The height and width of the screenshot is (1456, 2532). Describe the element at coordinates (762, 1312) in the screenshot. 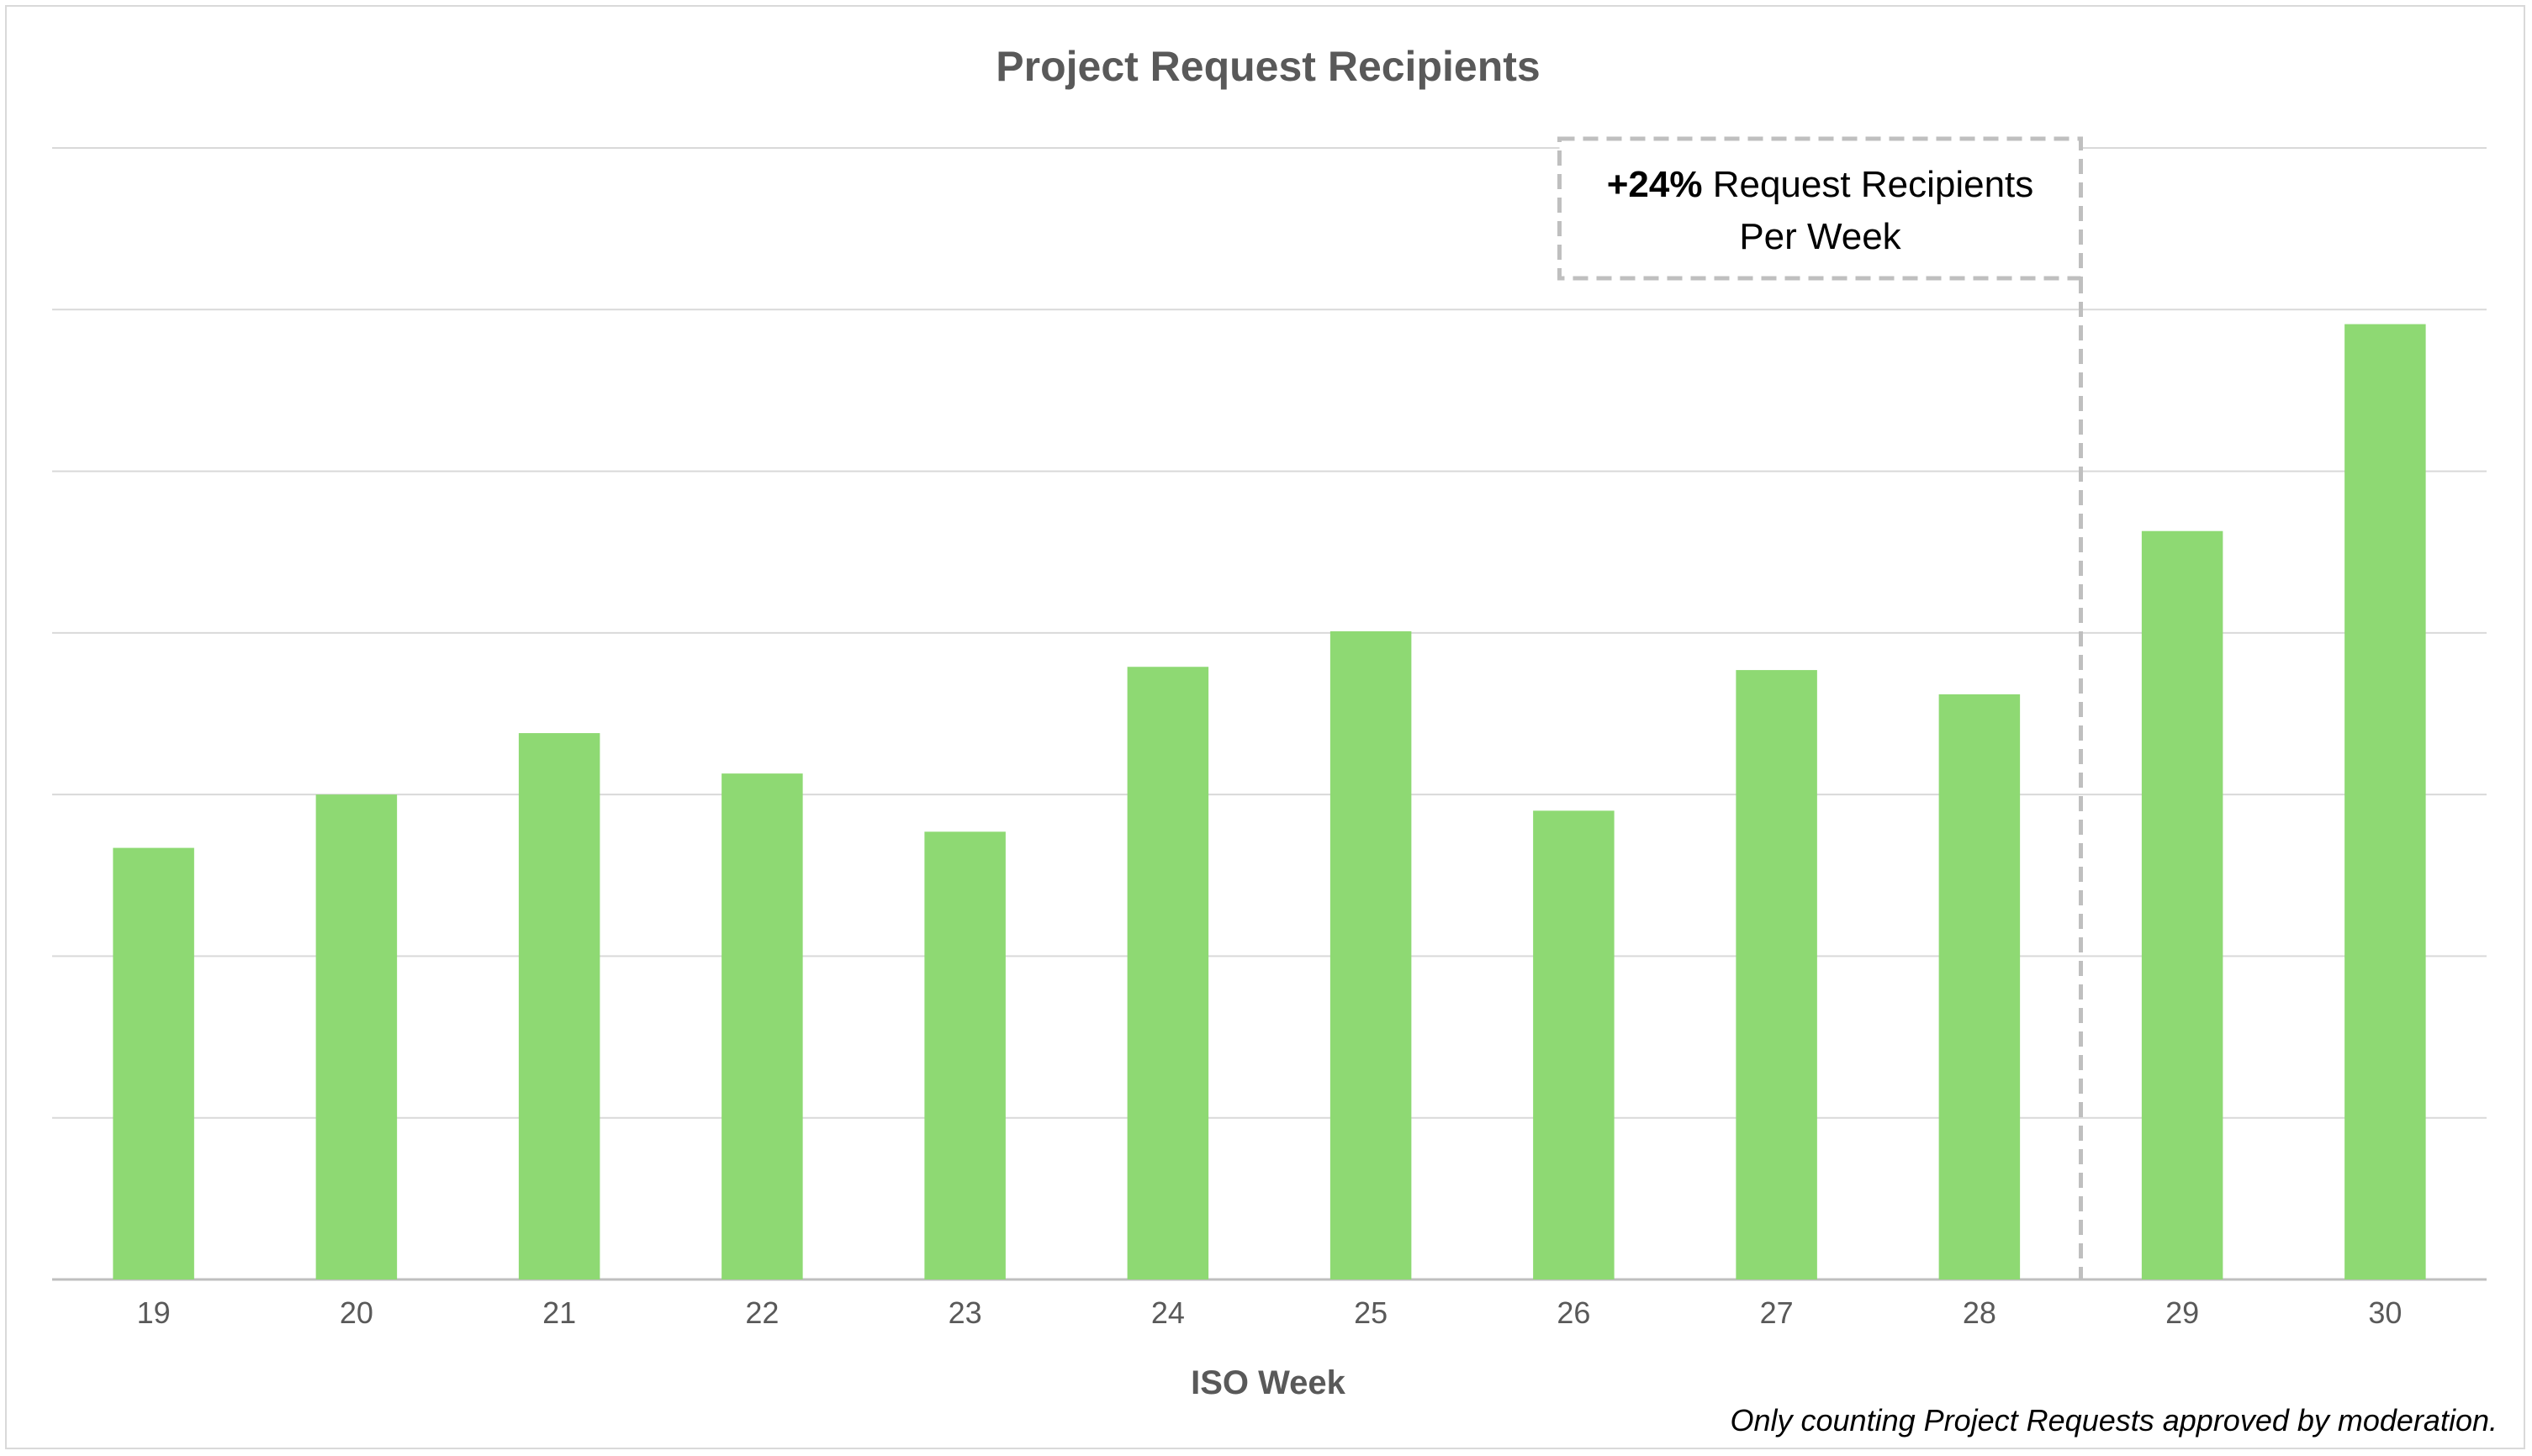

I see `x-tick-label-22: 22` at that location.